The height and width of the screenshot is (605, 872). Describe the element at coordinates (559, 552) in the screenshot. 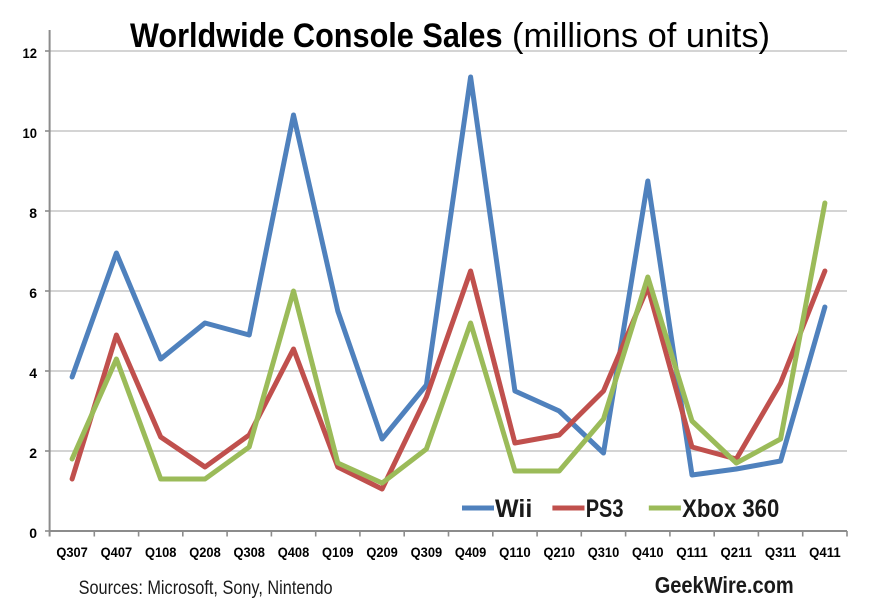

I see `svg-text: Q210` at that location.